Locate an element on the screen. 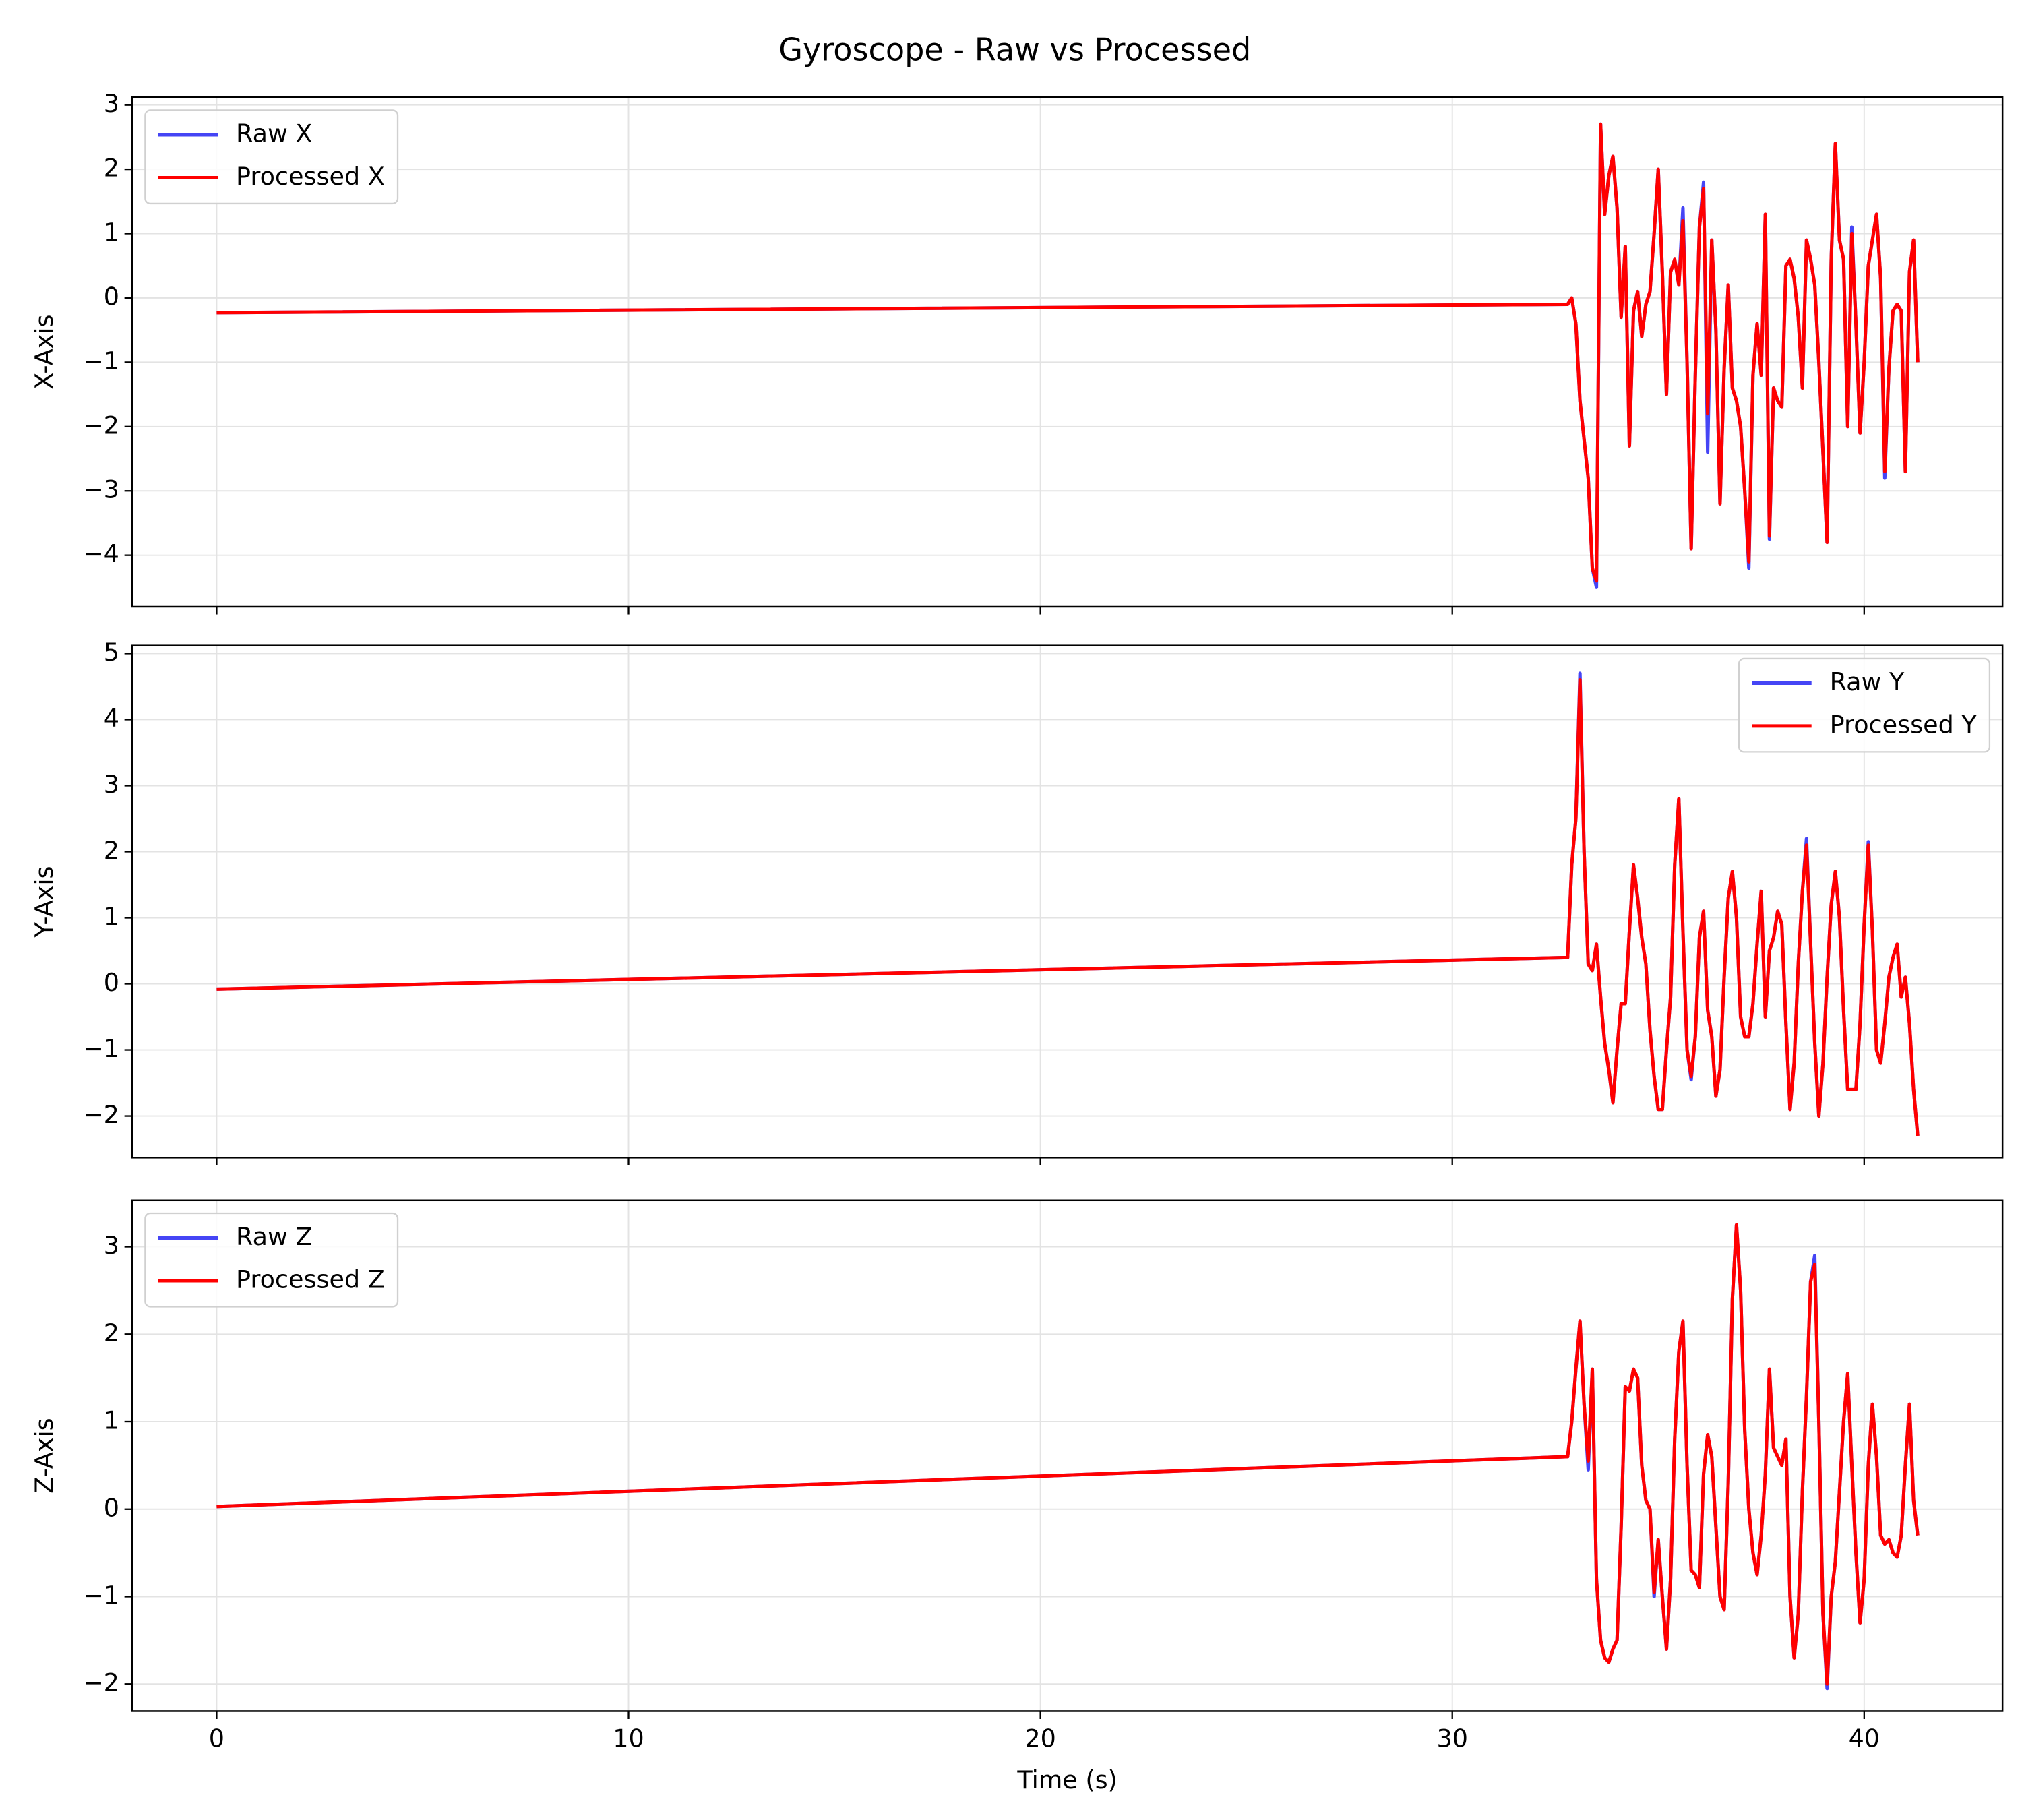 The width and height of the screenshot is (2022, 1820). legend-label: Raw X is located at coordinates (274, 133).